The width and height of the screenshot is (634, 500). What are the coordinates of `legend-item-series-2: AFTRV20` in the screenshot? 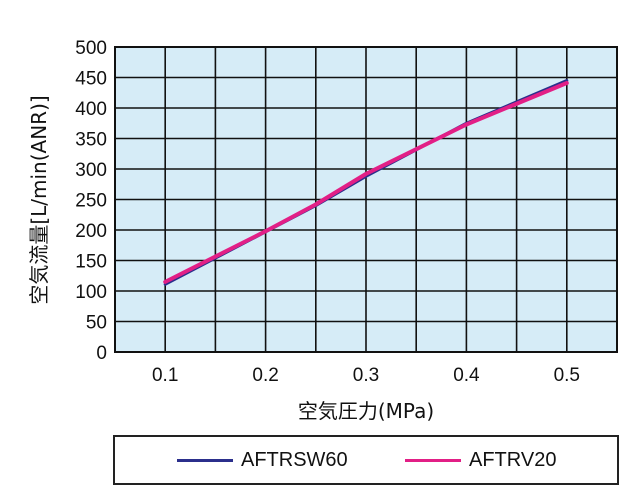 It's located at (480, 460).